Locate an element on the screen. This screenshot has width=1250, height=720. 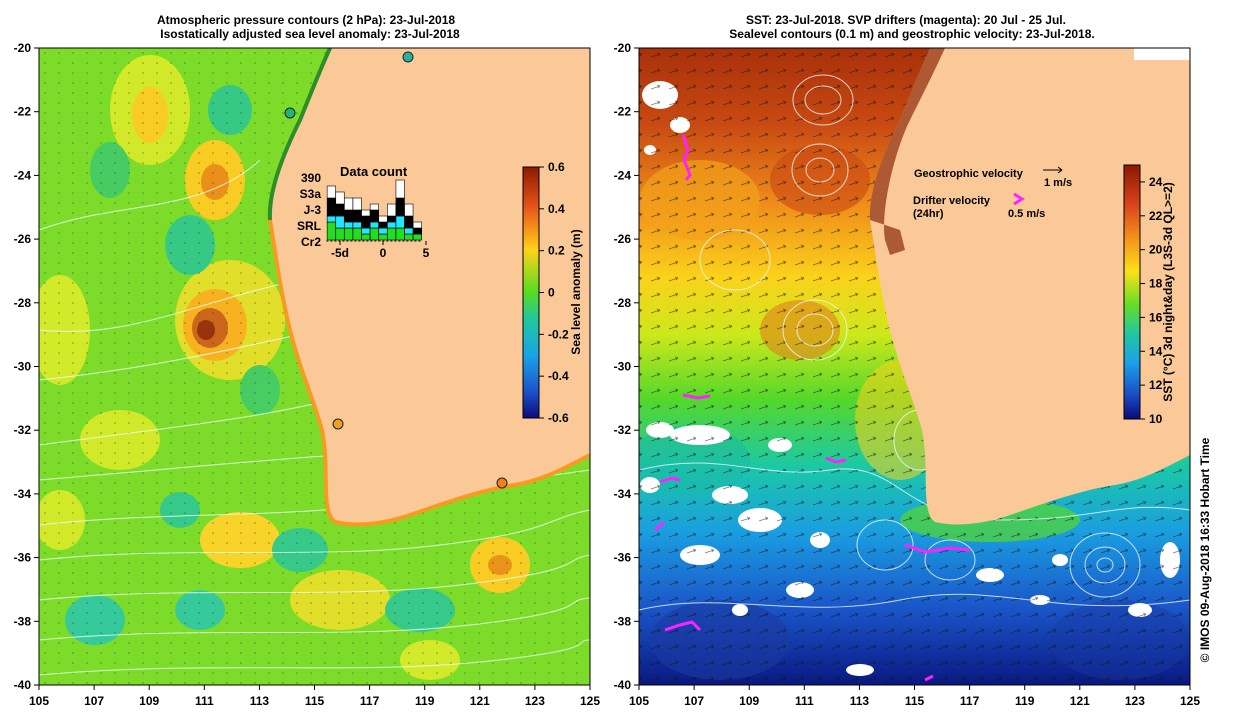
inset-legend-entry: S3a is located at coordinates (311, 194).